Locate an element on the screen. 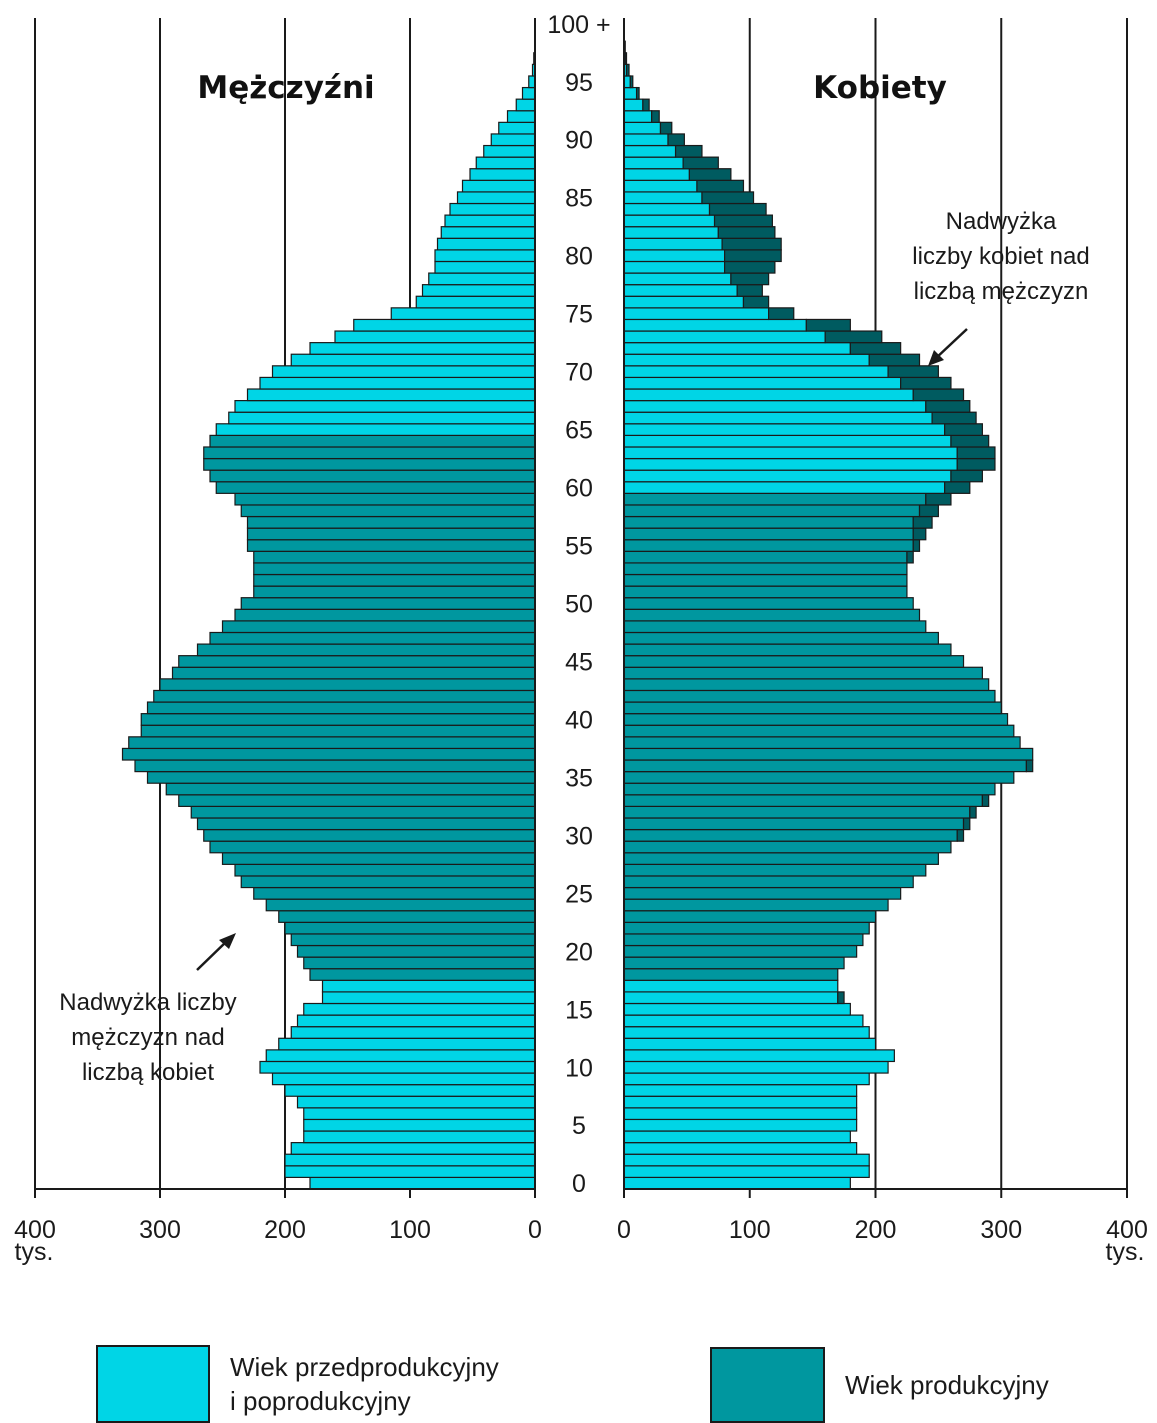  x-tick-label-men: 400 is located at coordinates (35, 1230).